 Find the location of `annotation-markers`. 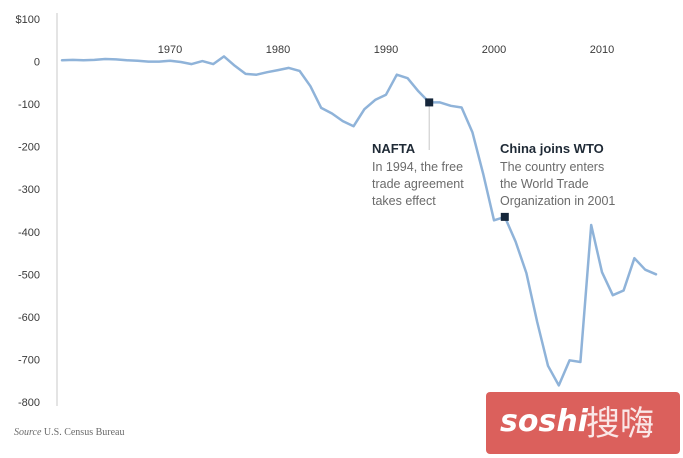

annotation-markers is located at coordinates (467, 159).